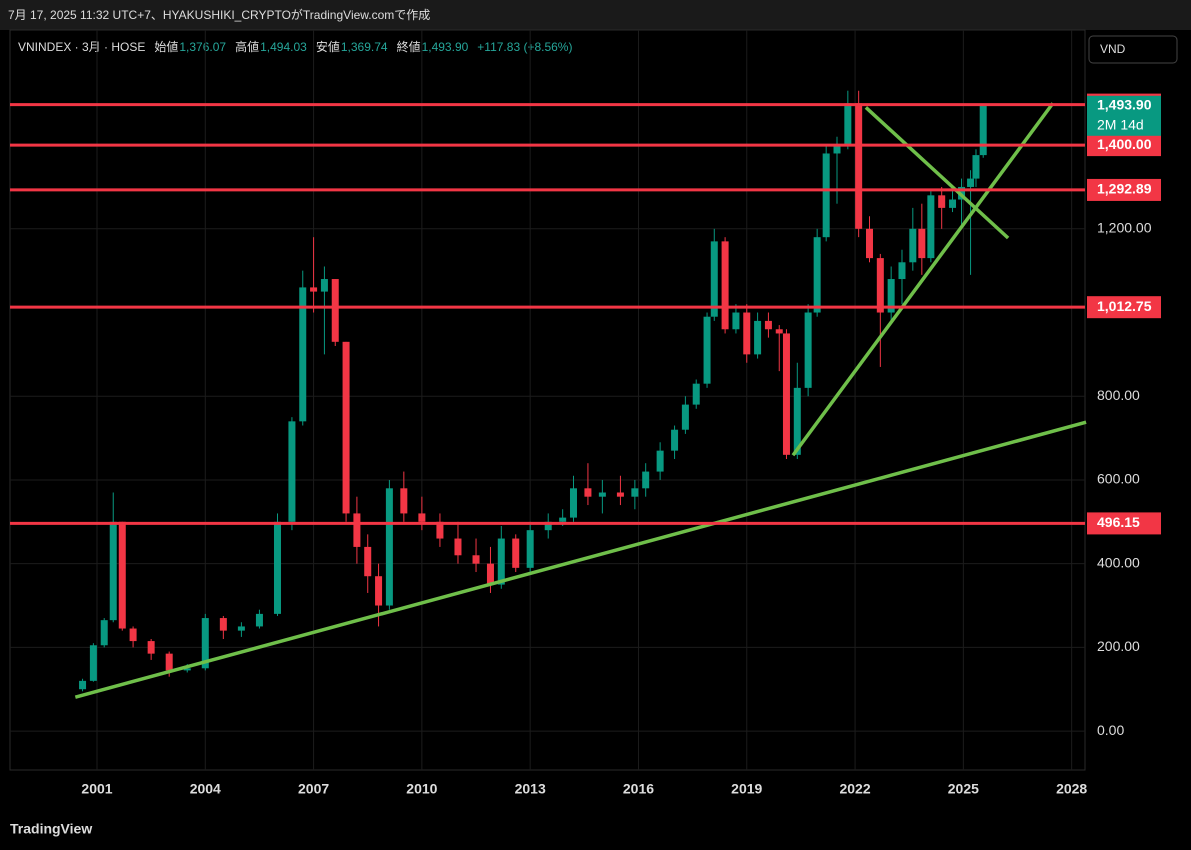 The image size is (1191, 850). I want to click on header-bar, so click(595, 15).